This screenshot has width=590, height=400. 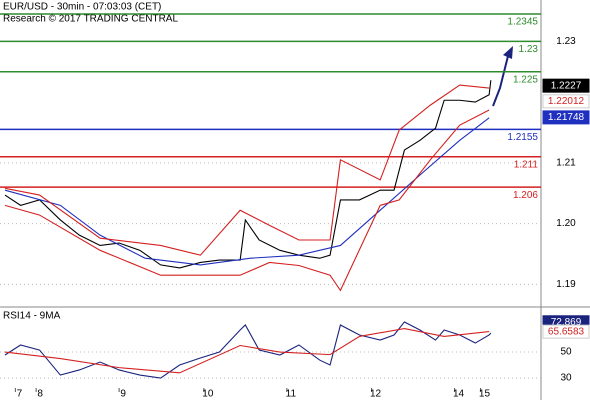 I want to click on level-label: 1.23, so click(x=529, y=49).